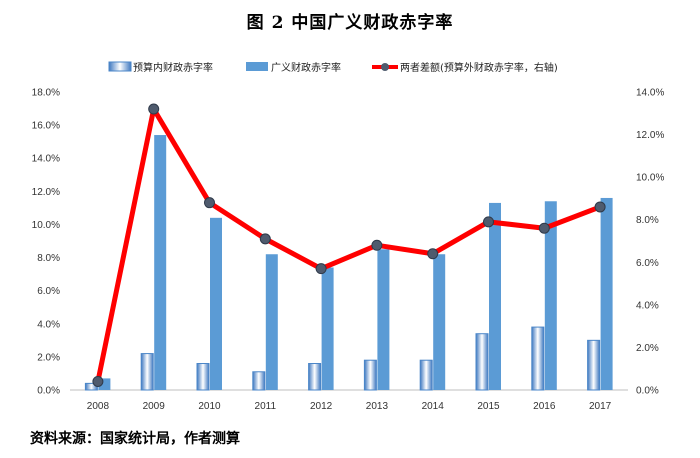 The height and width of the screenshot is (458, 700). Describe the element at coordinates (433, 406) in the screenshot. I see `x-tick-label: 2014` at that location.